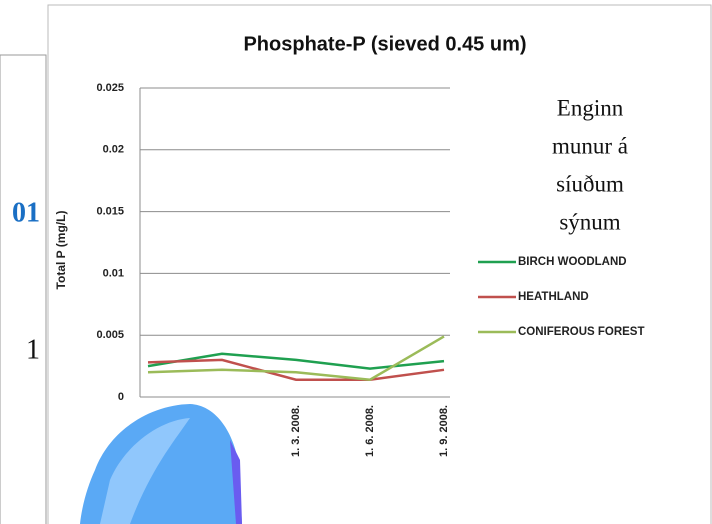  I want to click on blob-edge, so click(236, 482).